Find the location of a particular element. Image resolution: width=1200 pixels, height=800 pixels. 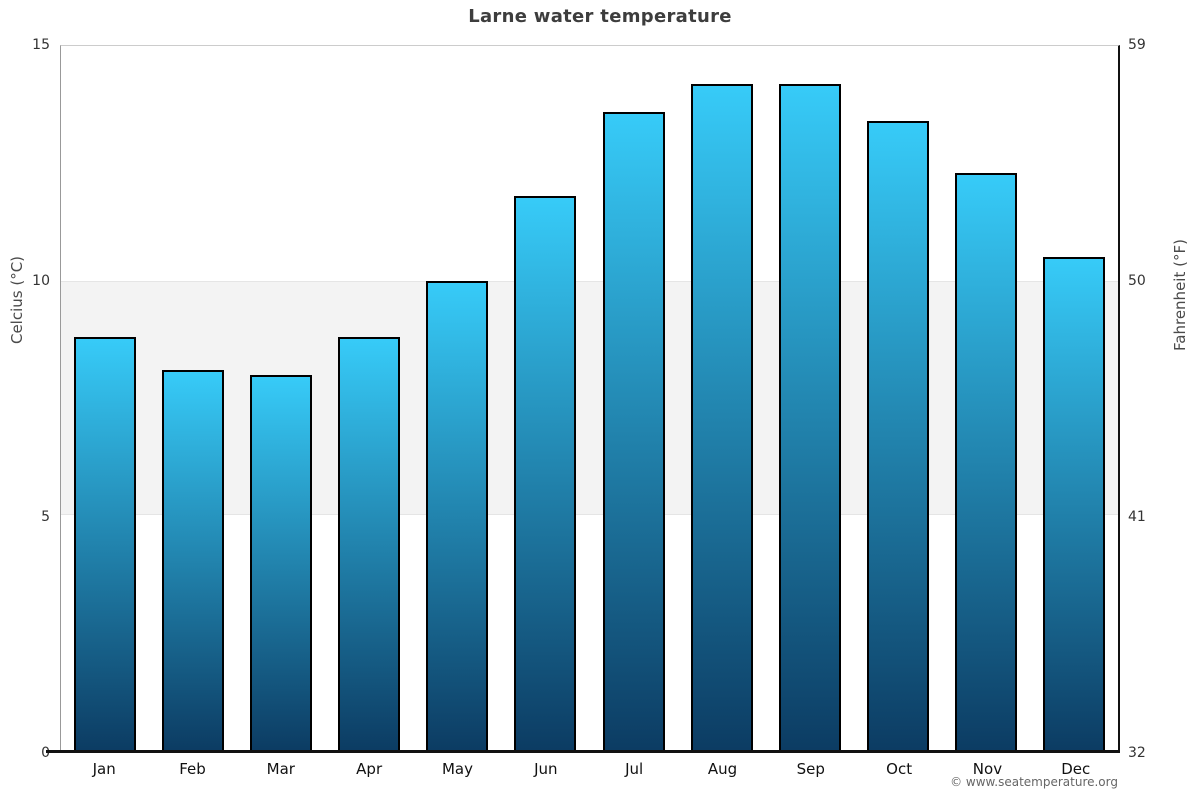

bar-oct is located at coordinates (897, 435).